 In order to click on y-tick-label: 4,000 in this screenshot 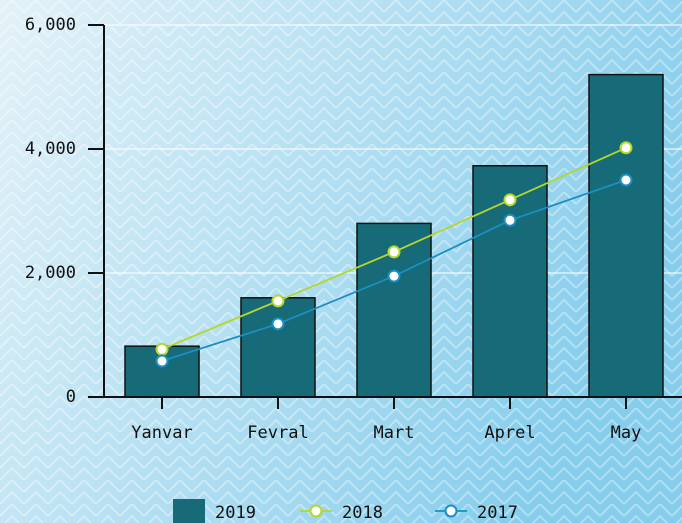, I will do `click(50, 149)`.